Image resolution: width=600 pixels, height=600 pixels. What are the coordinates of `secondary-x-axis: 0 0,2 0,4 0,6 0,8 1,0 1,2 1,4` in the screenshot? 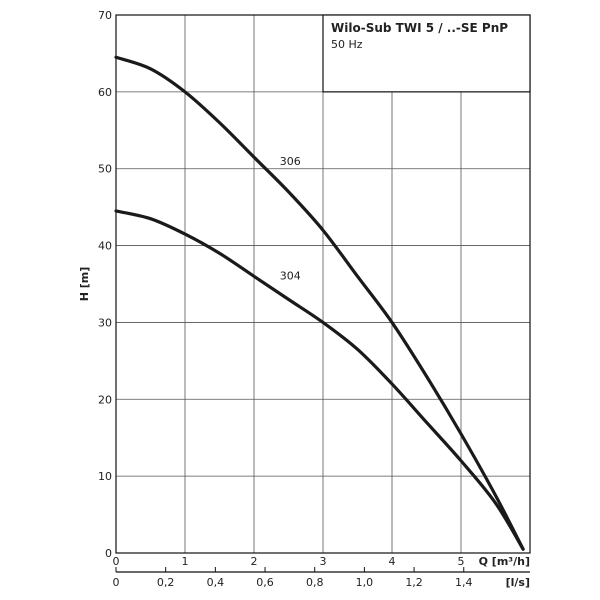 It's located at (321, 578).